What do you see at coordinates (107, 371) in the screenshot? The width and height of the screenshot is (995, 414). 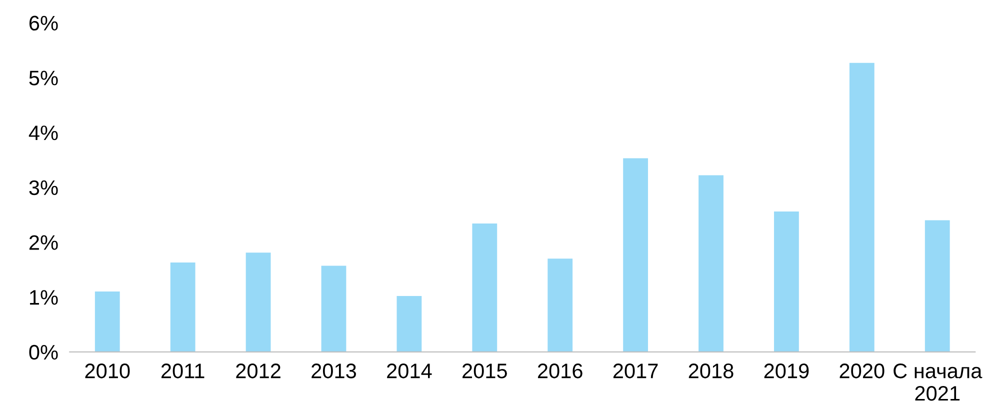 I see `x-tick-label: 2010` at bounding box center [107, 371].